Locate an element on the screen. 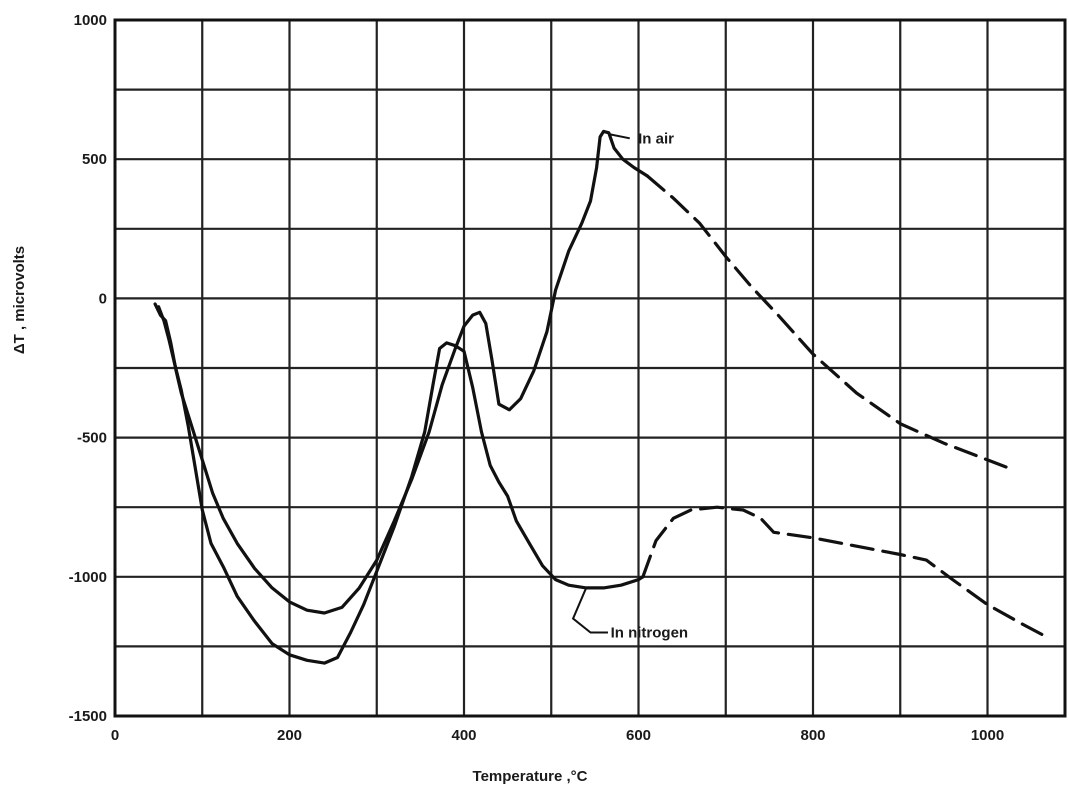 This screenshot has height=791, width=1069. y-tick-label: -500 is located at coordinates (92, 438).